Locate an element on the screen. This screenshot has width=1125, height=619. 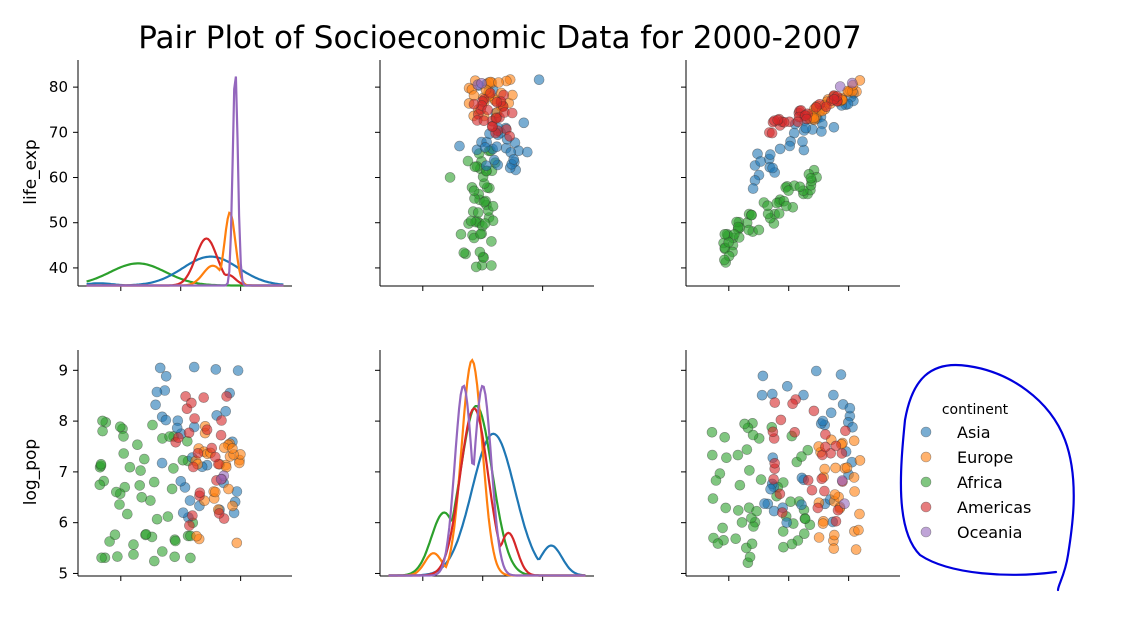
legend-label-africa: Africa is located at coordinates (980, 482).